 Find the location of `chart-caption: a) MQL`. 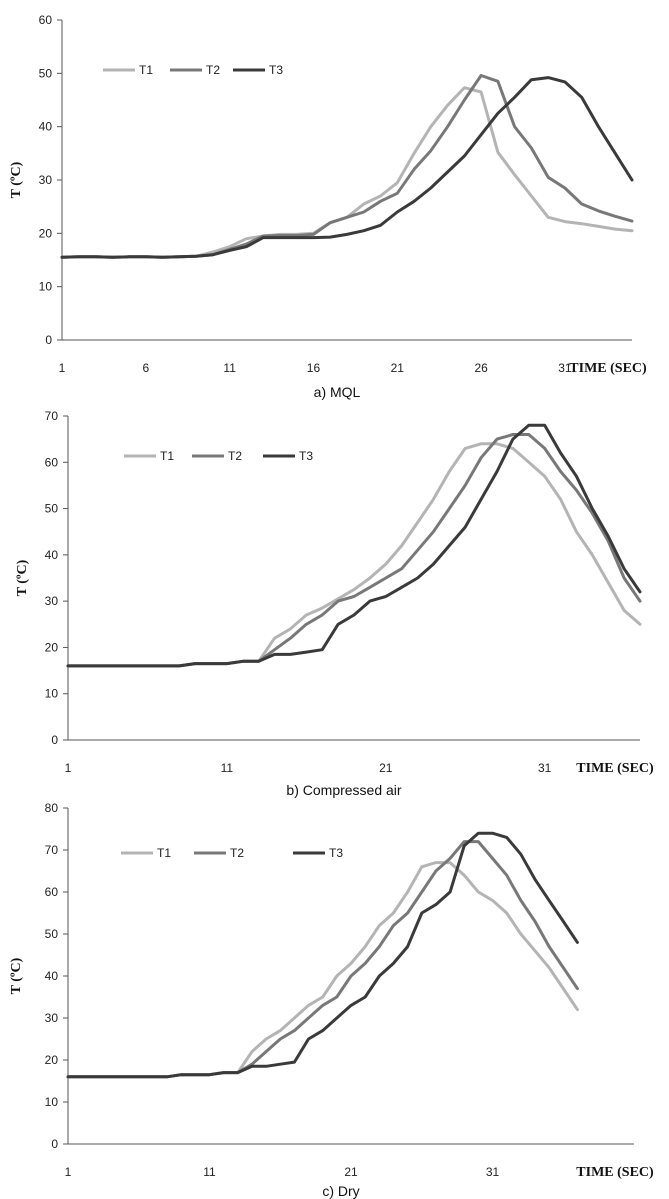

chart-caption: a) MQL is located at coordinates (337, 392).